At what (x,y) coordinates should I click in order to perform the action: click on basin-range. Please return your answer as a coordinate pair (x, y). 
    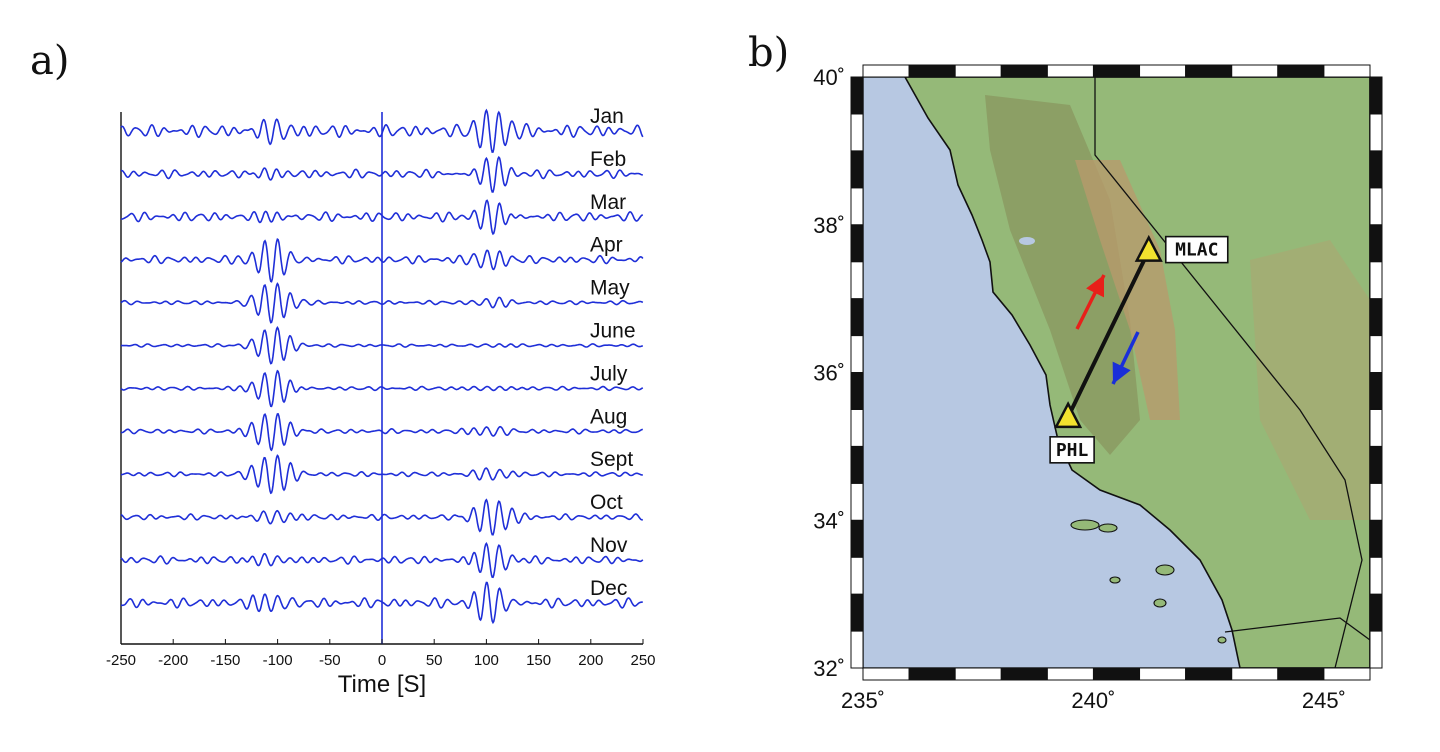
    Looking at the image, I should click on (1310, 380).